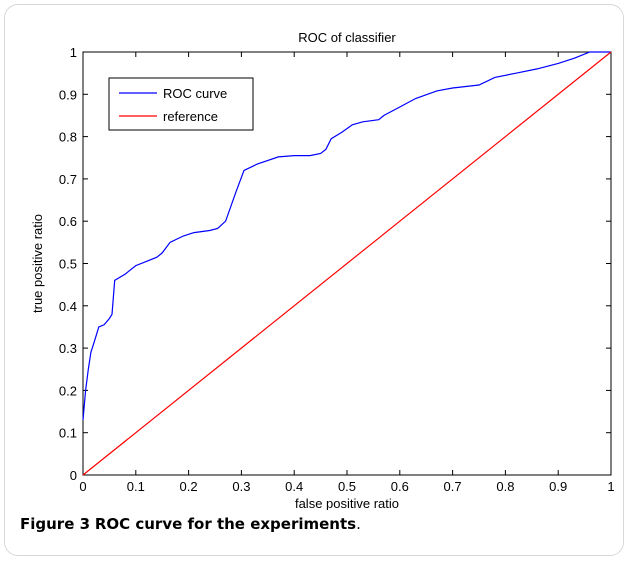 The image size is (630, 562). What do you see at coordinates (294, 486) in the screenshot?
I see `x-tick-label: 0.4` at bounding box center [294, 486].